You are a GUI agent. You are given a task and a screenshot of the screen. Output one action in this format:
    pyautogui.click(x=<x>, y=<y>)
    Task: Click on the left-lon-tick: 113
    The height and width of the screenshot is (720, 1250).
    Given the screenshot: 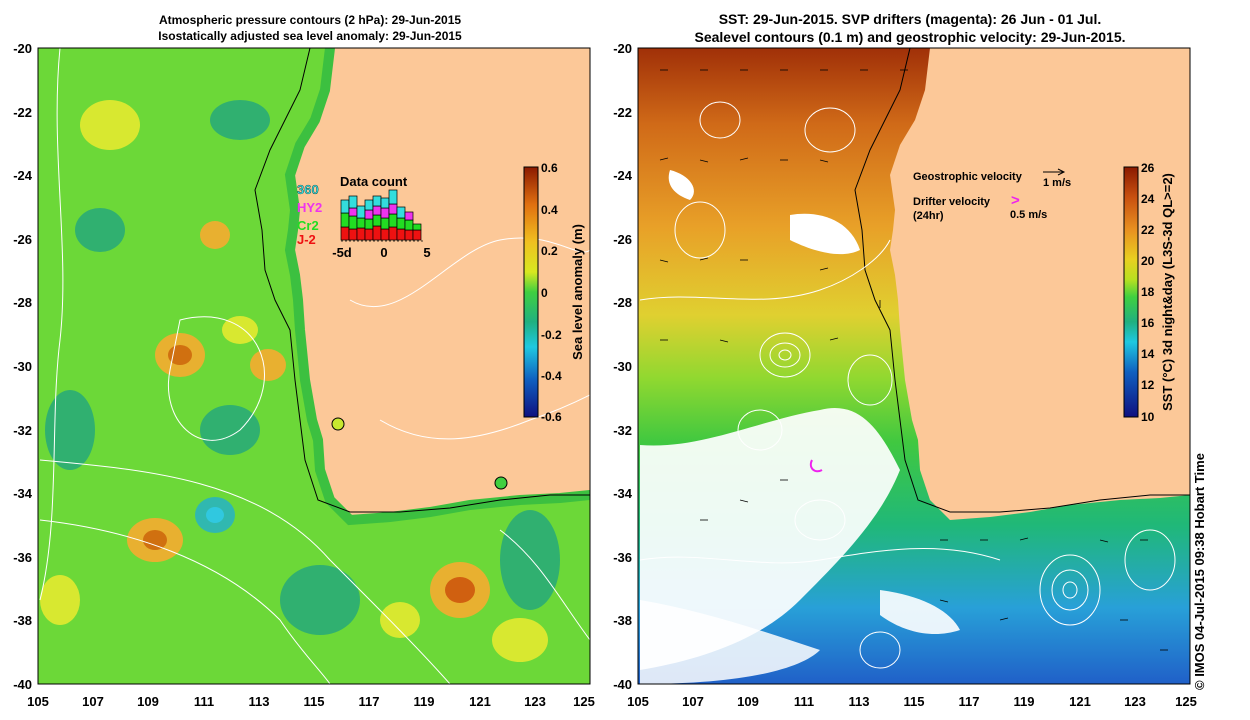 What is the action you would take?
    pyautogui.click(x=259, y=701)
    